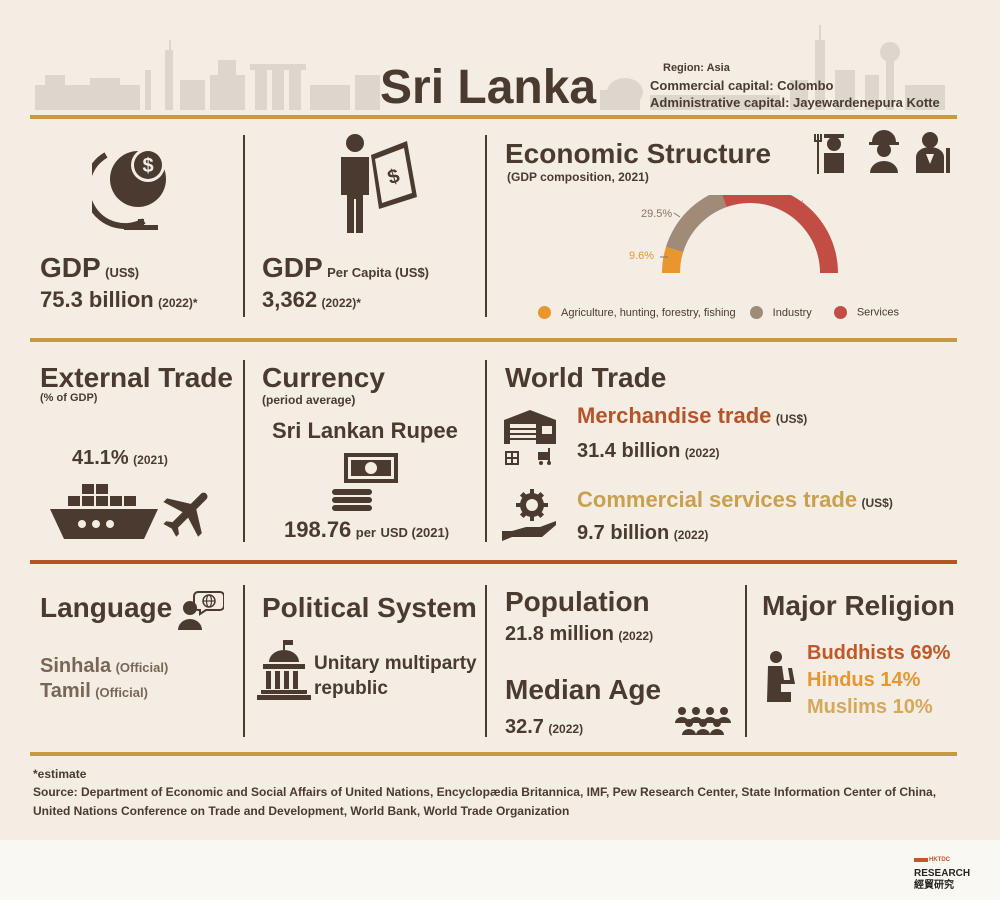  What do you see at coordinates (742, 85) in the screenshot?
I see `commercial-capital-text: Commercial capital: Colombo` at bounding box center [742, 85].